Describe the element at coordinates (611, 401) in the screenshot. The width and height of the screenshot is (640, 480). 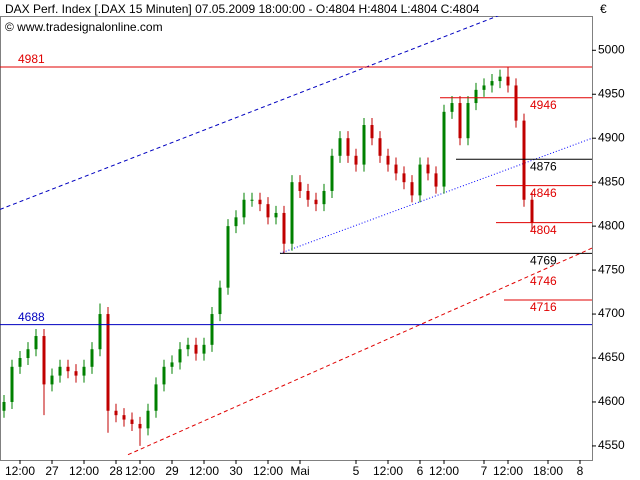
I see `y-tick-label: 4600` at that location.